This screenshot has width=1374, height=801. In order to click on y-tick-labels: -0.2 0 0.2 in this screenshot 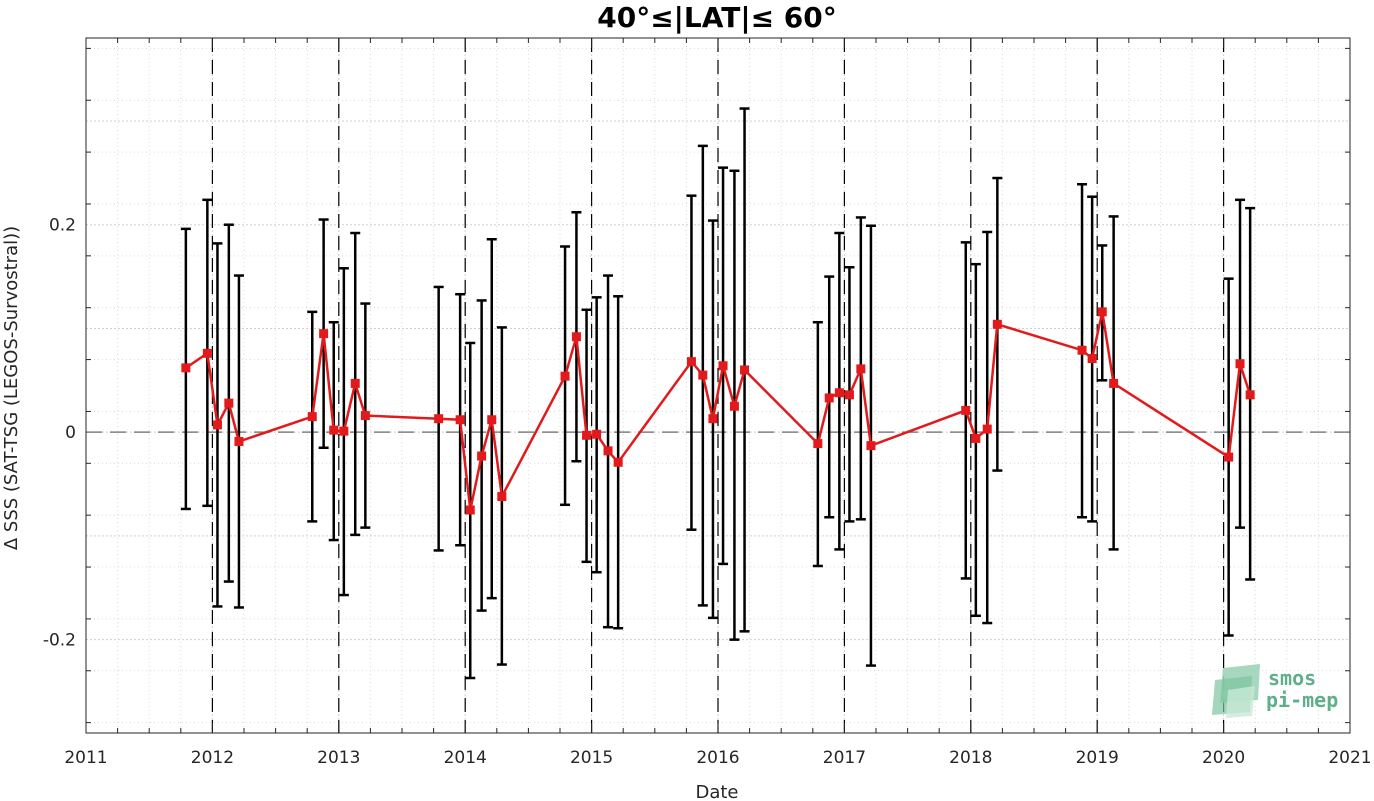, I will do `click(59, 433)`.